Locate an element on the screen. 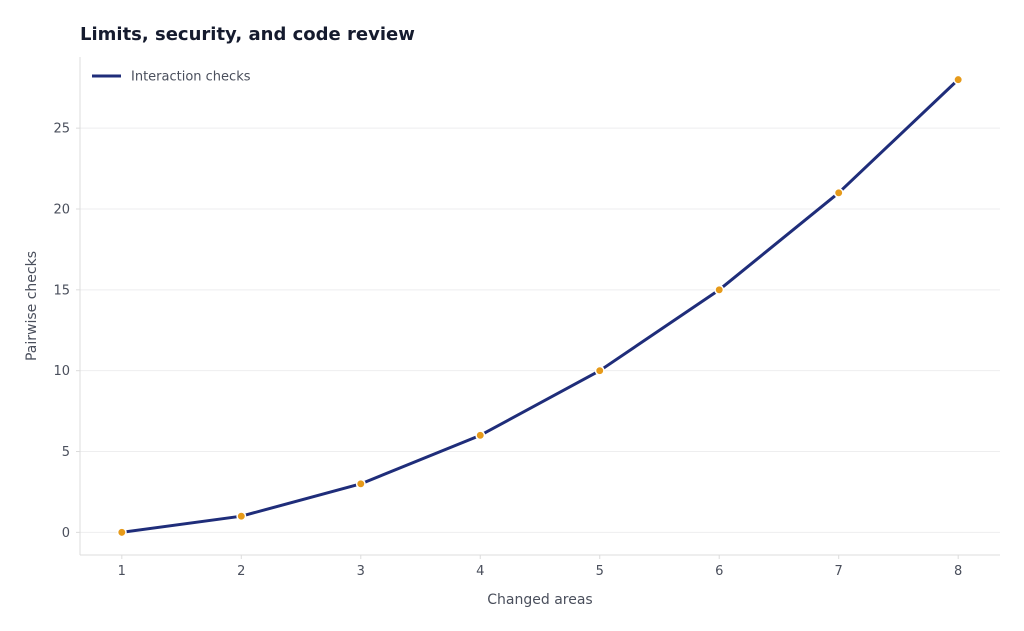  y-tick-label: 0 is located at coordinates (66, 533).